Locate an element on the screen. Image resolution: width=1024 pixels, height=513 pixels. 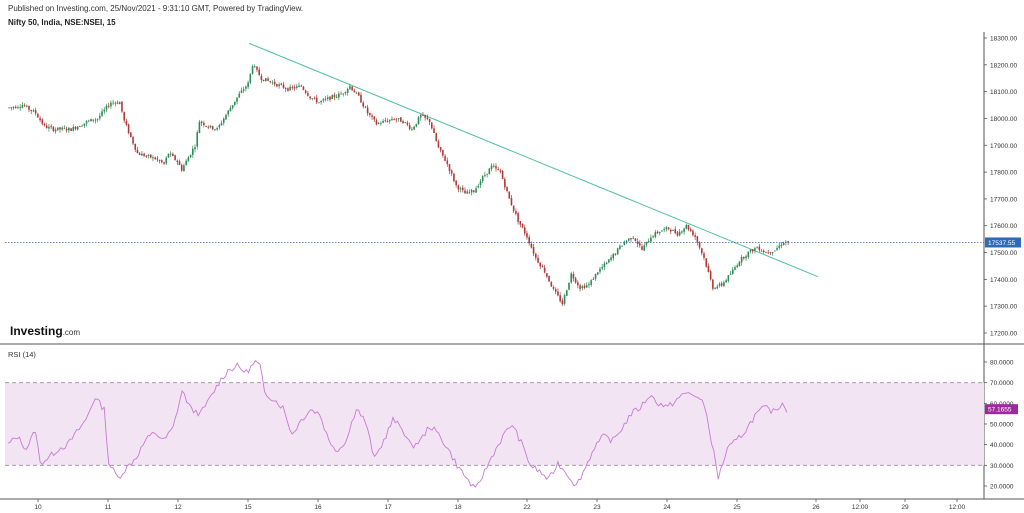
time-tick-label: 12:00 is located at coordinates (860, 507).